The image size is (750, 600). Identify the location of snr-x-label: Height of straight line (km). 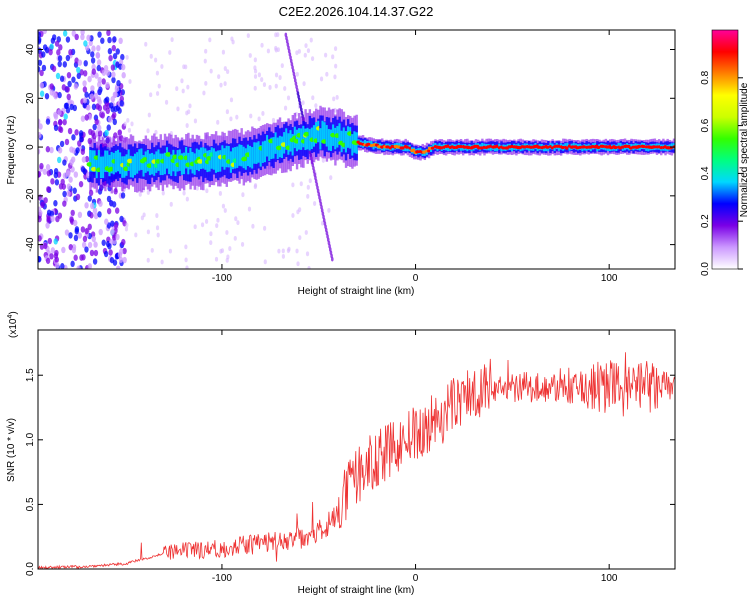
(356, 590).